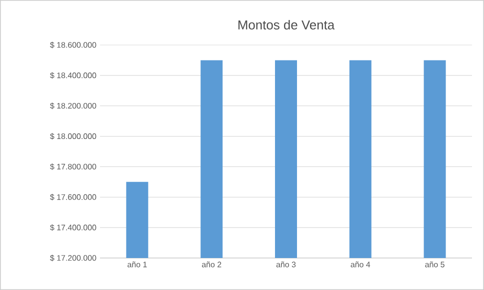  What do you see at coordinates (286, 25) in the screenshot?
I see `chart-title: Montos de Venta` at bounding box center [286, 25].